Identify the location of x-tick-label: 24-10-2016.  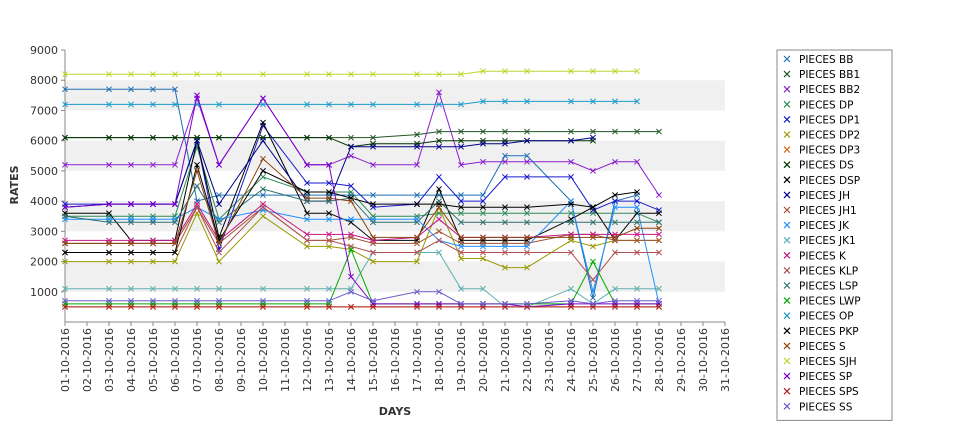
(571, 360).